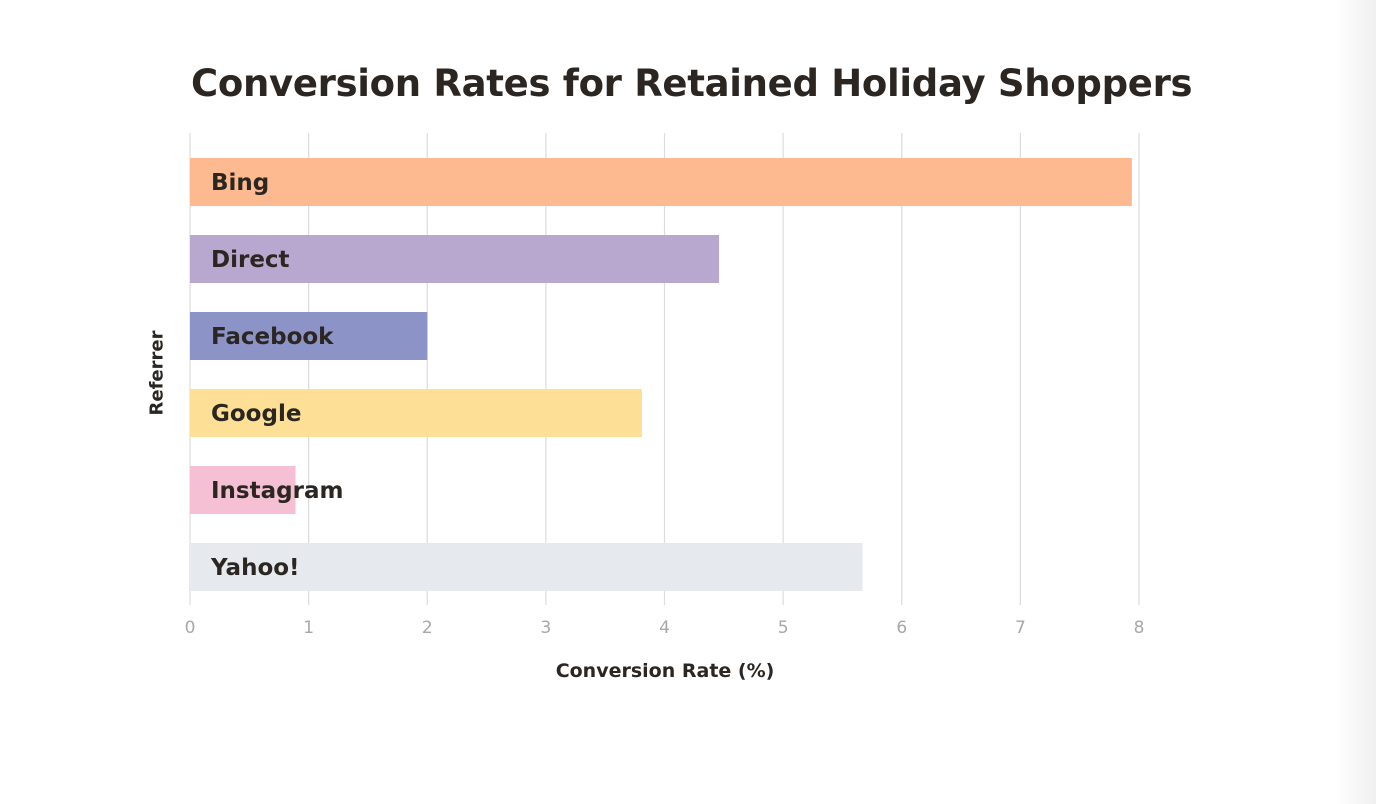  I want to click on bar-label: Yahoo!, so click(255, 568).